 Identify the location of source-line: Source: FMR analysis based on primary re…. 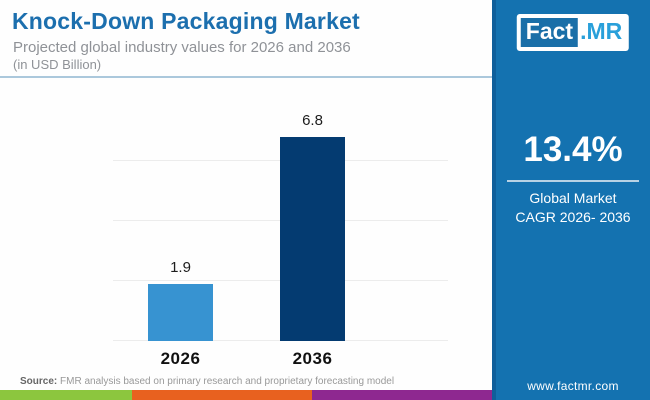
(207, 381).